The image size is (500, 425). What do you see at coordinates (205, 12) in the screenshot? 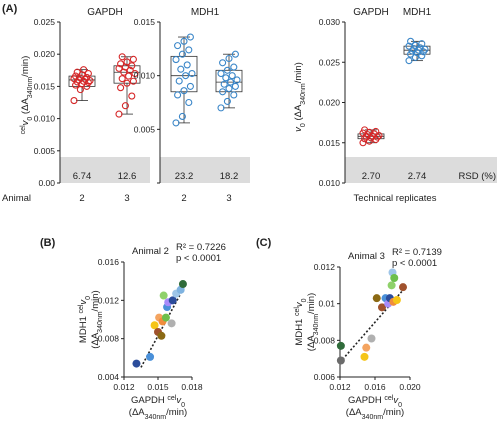
I see `a1-mdh1-title: MDH1` at bounding box center [205, 12].